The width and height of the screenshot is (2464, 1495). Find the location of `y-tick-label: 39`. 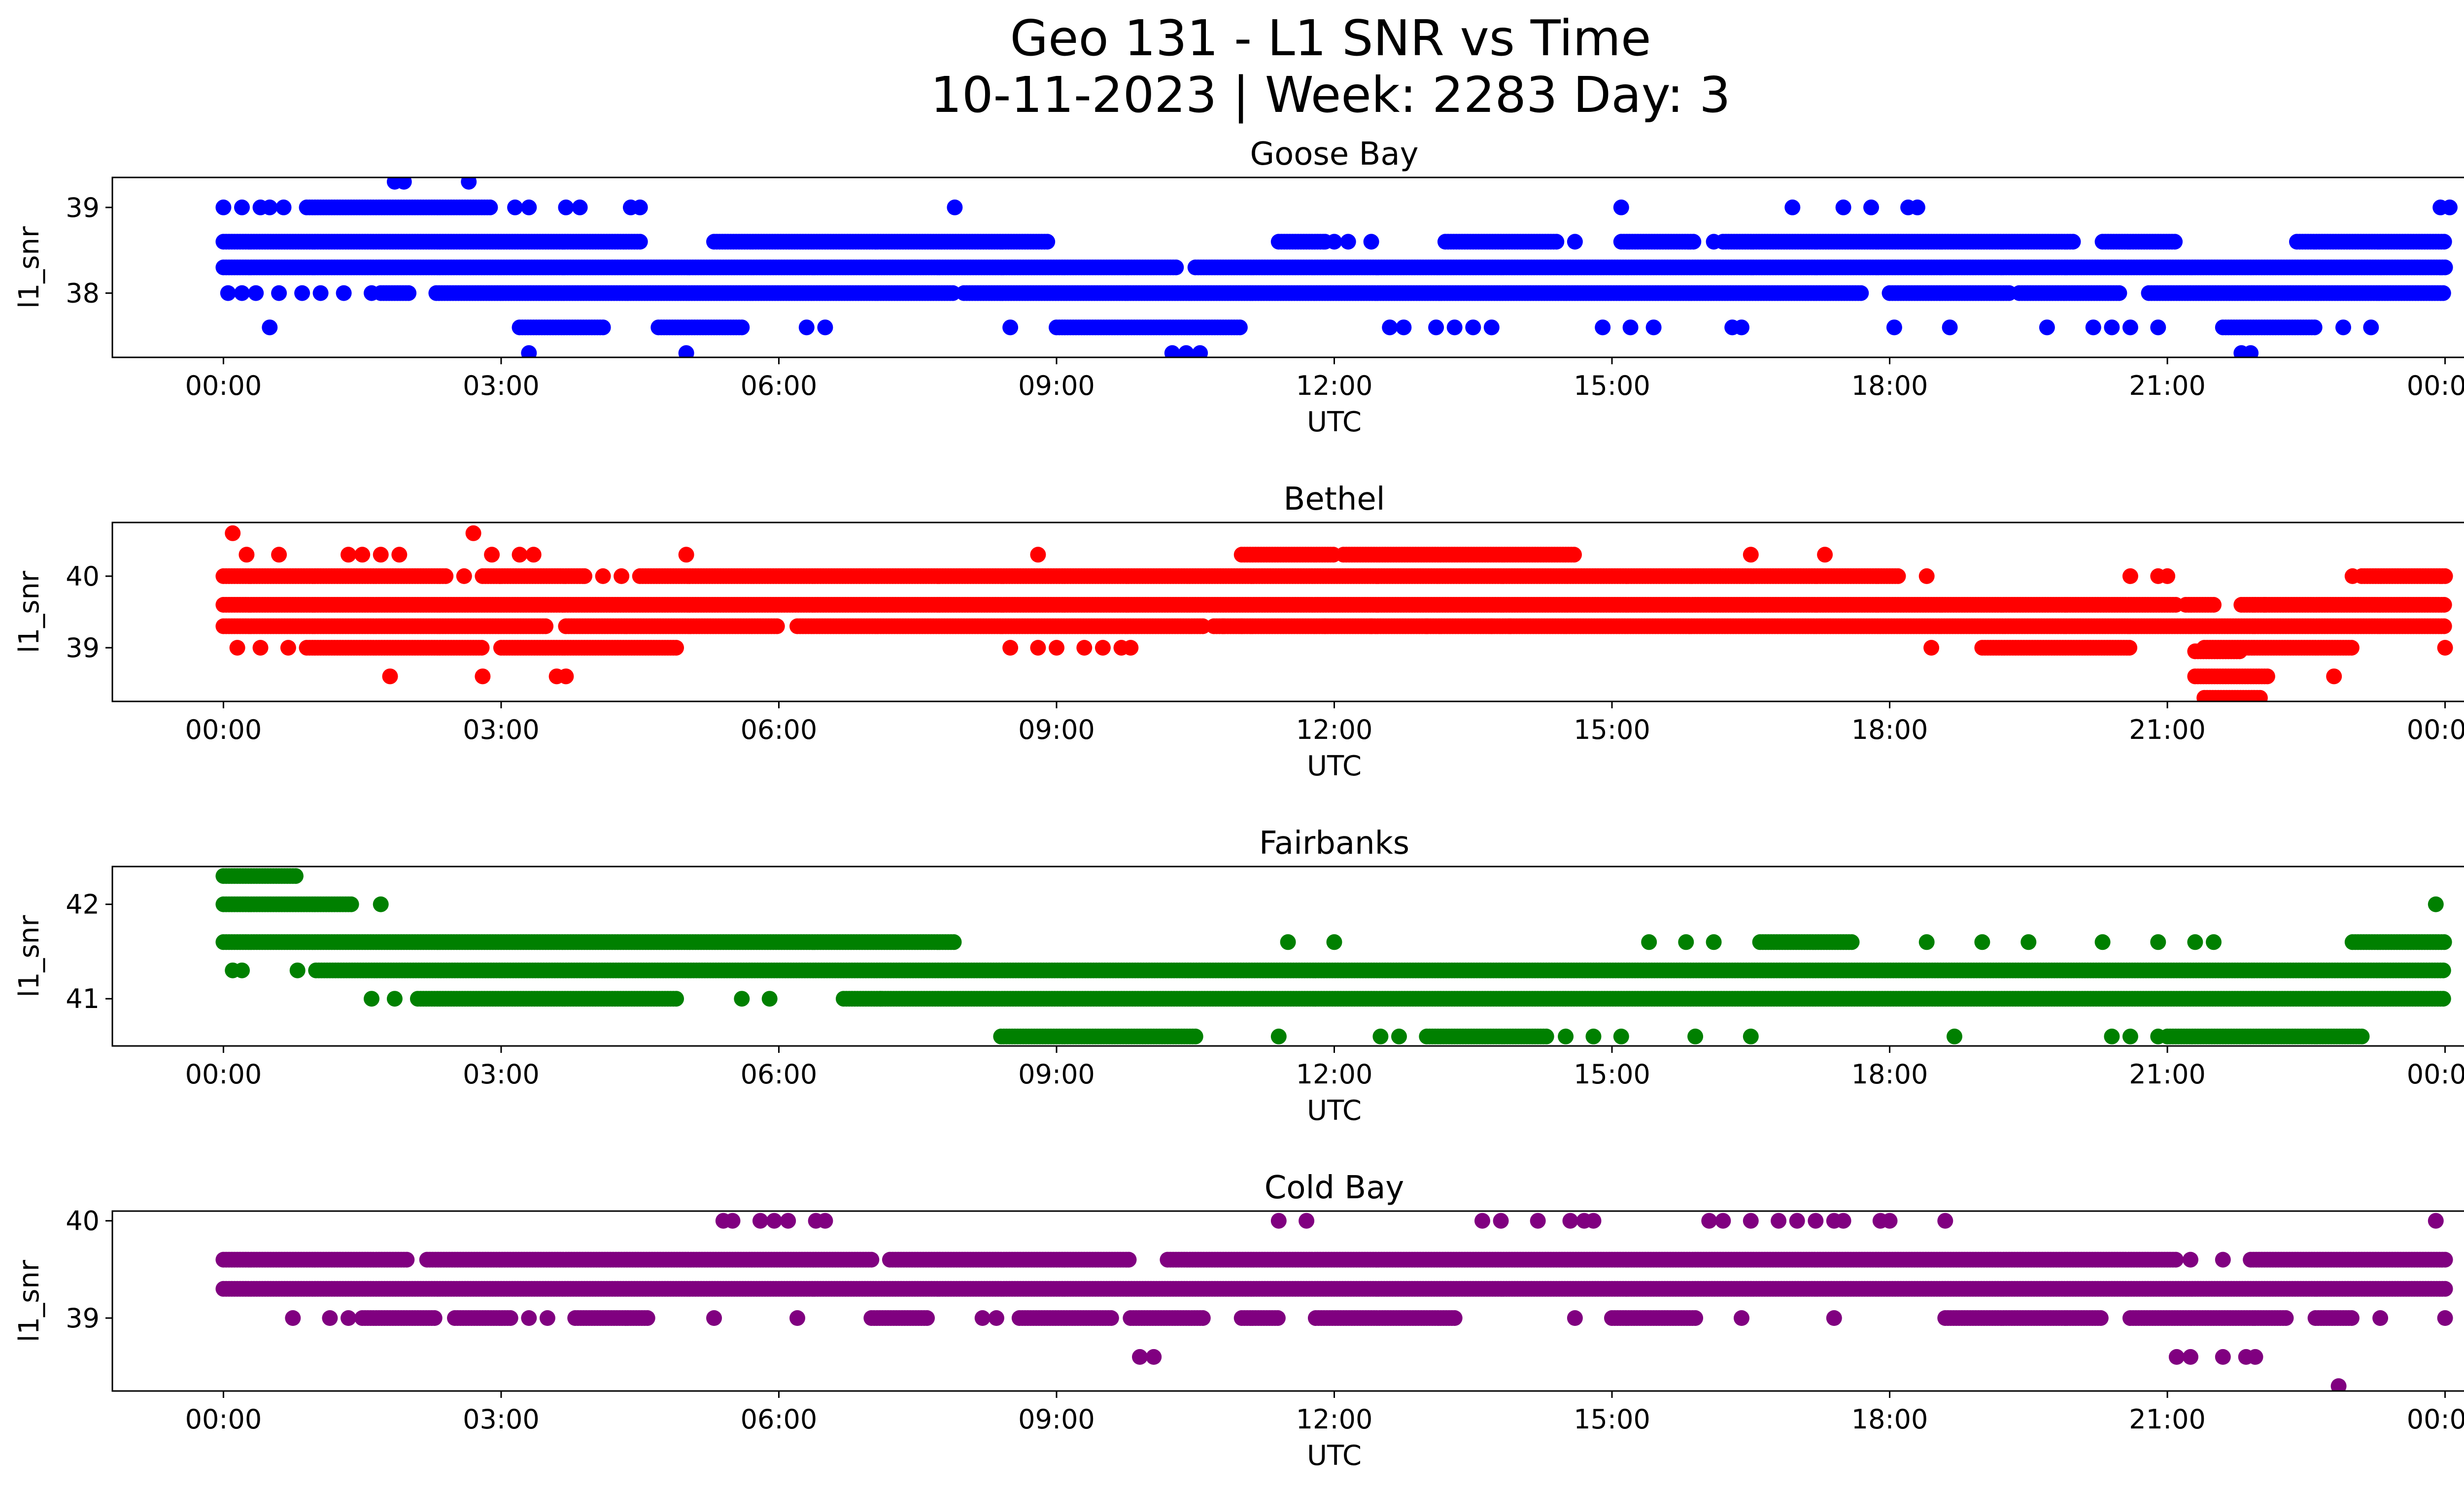

y-tick-label: 39 is located at coordinates (83, 207).